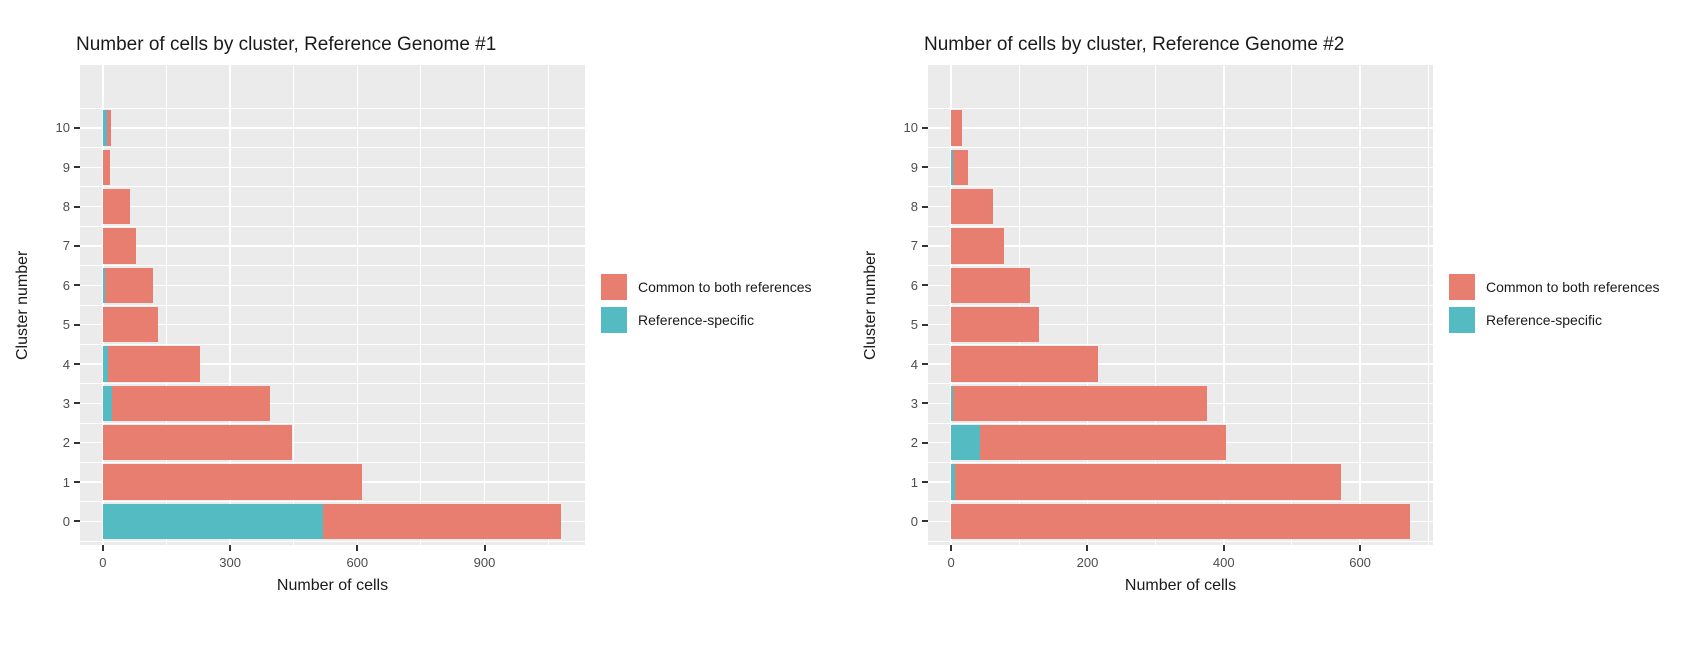 This screenshot has width=1696, height=650. What do you see at coordinates (22, 305) in the screenshot?
I see `y-axis-label: Cluster number` at bounding box center [22, 305].